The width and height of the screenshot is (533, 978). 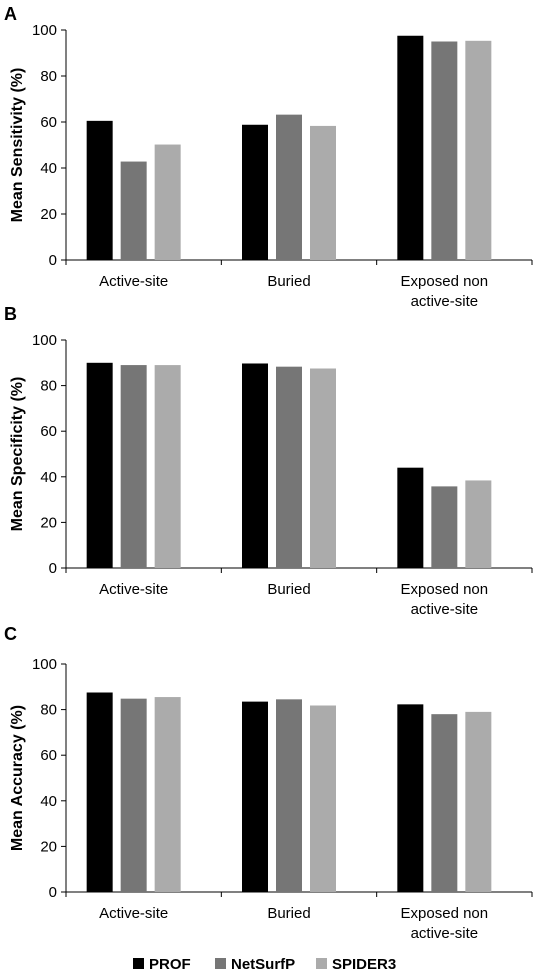 I want to click on legend-swatch-prof, so click(x=138, y=963).